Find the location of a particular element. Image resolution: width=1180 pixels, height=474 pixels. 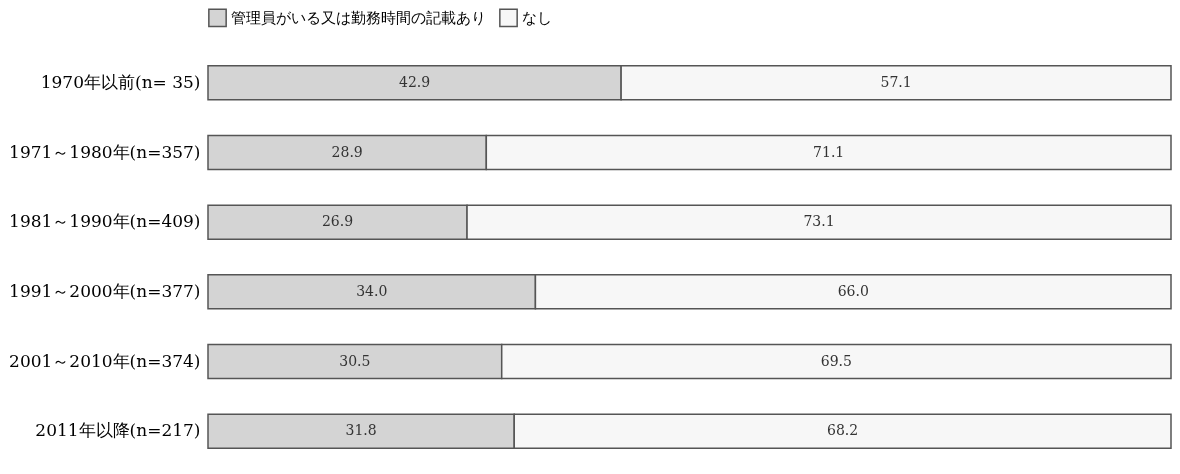

data-label: 34.0 is located at coordinates (372, 290).